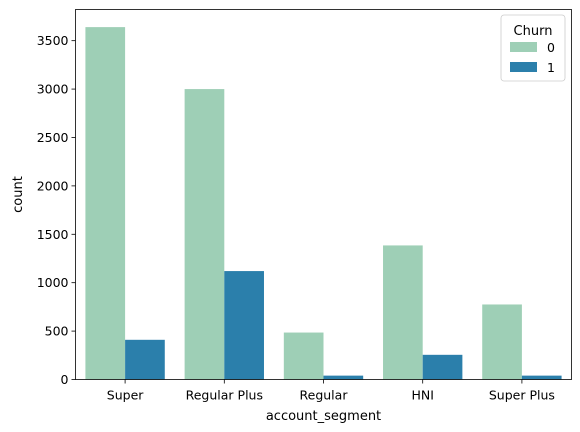 This screenshot has width=580, height=432. I want to click on legend-label-1: 1, so click(551, 67).